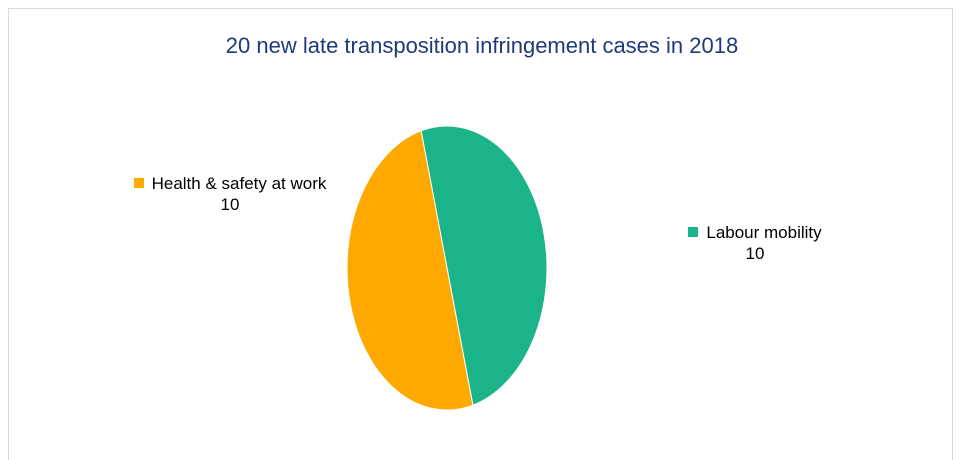 This screenshot has width=963, height=460. Describe the element at coordinates (239, 183) in the screenshot. I see `category-label: Health & safety at work` at that location.